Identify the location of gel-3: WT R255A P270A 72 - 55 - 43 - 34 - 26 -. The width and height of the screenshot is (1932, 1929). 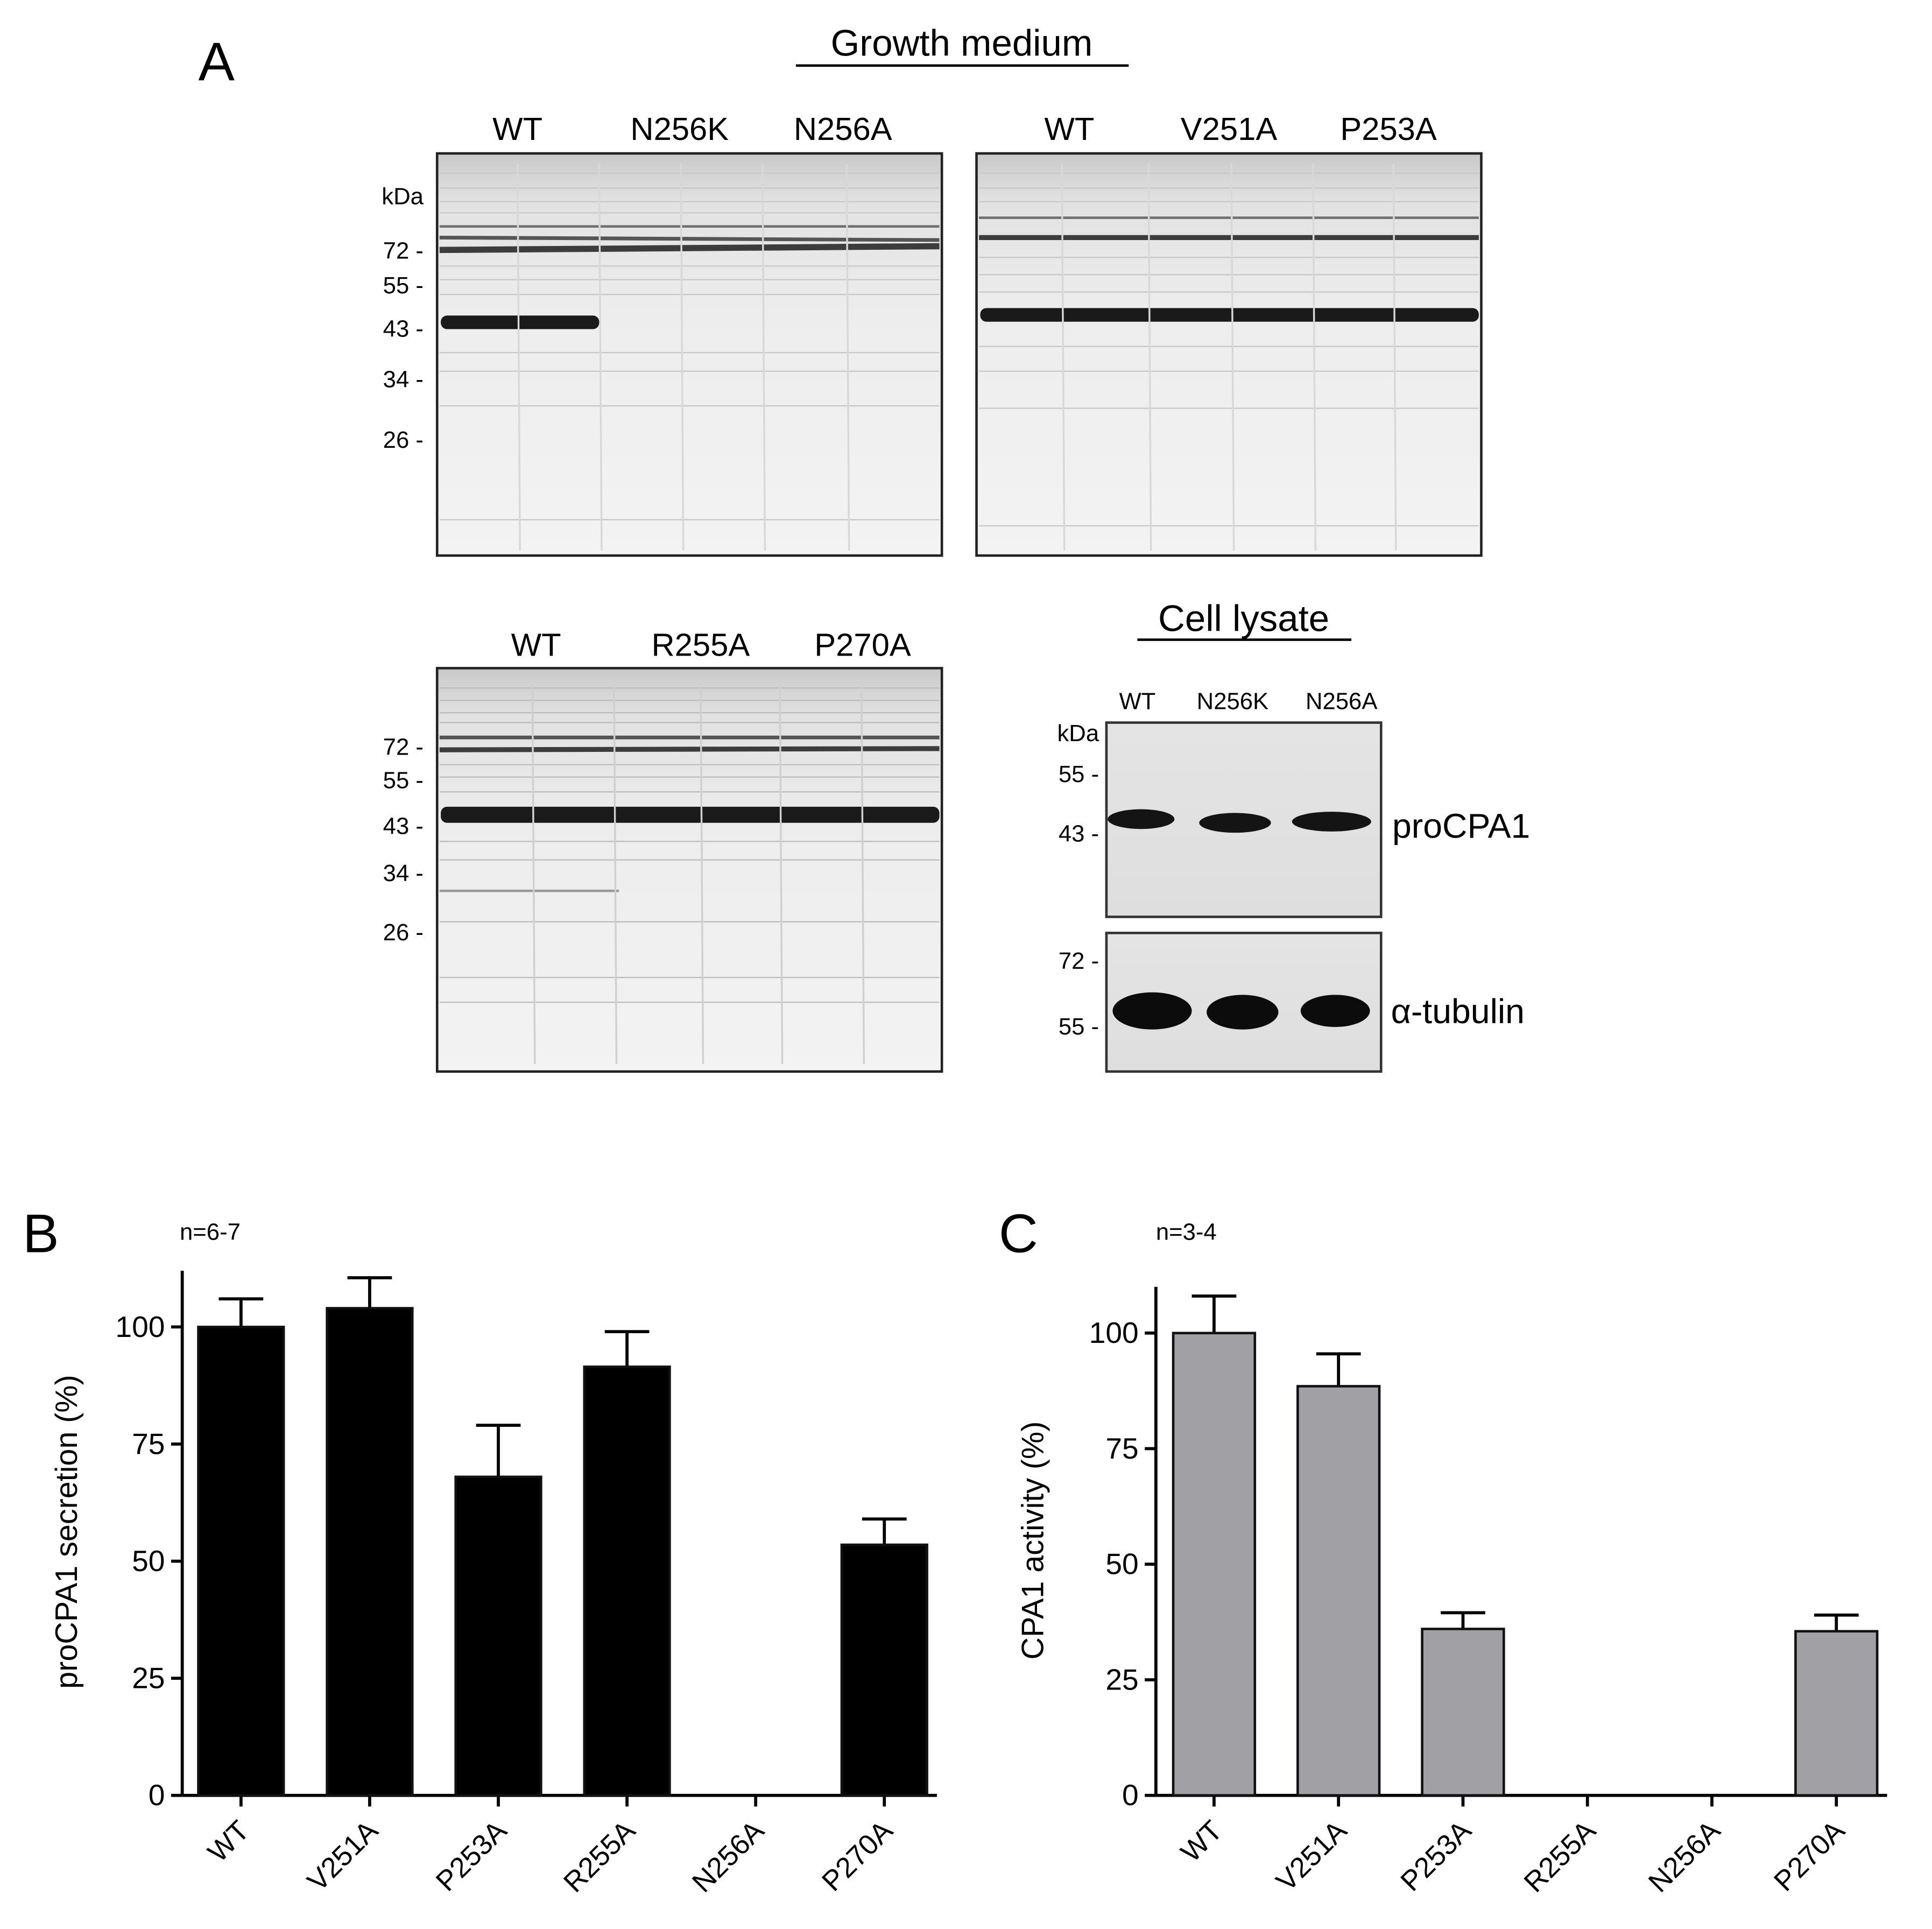
(663, 849).